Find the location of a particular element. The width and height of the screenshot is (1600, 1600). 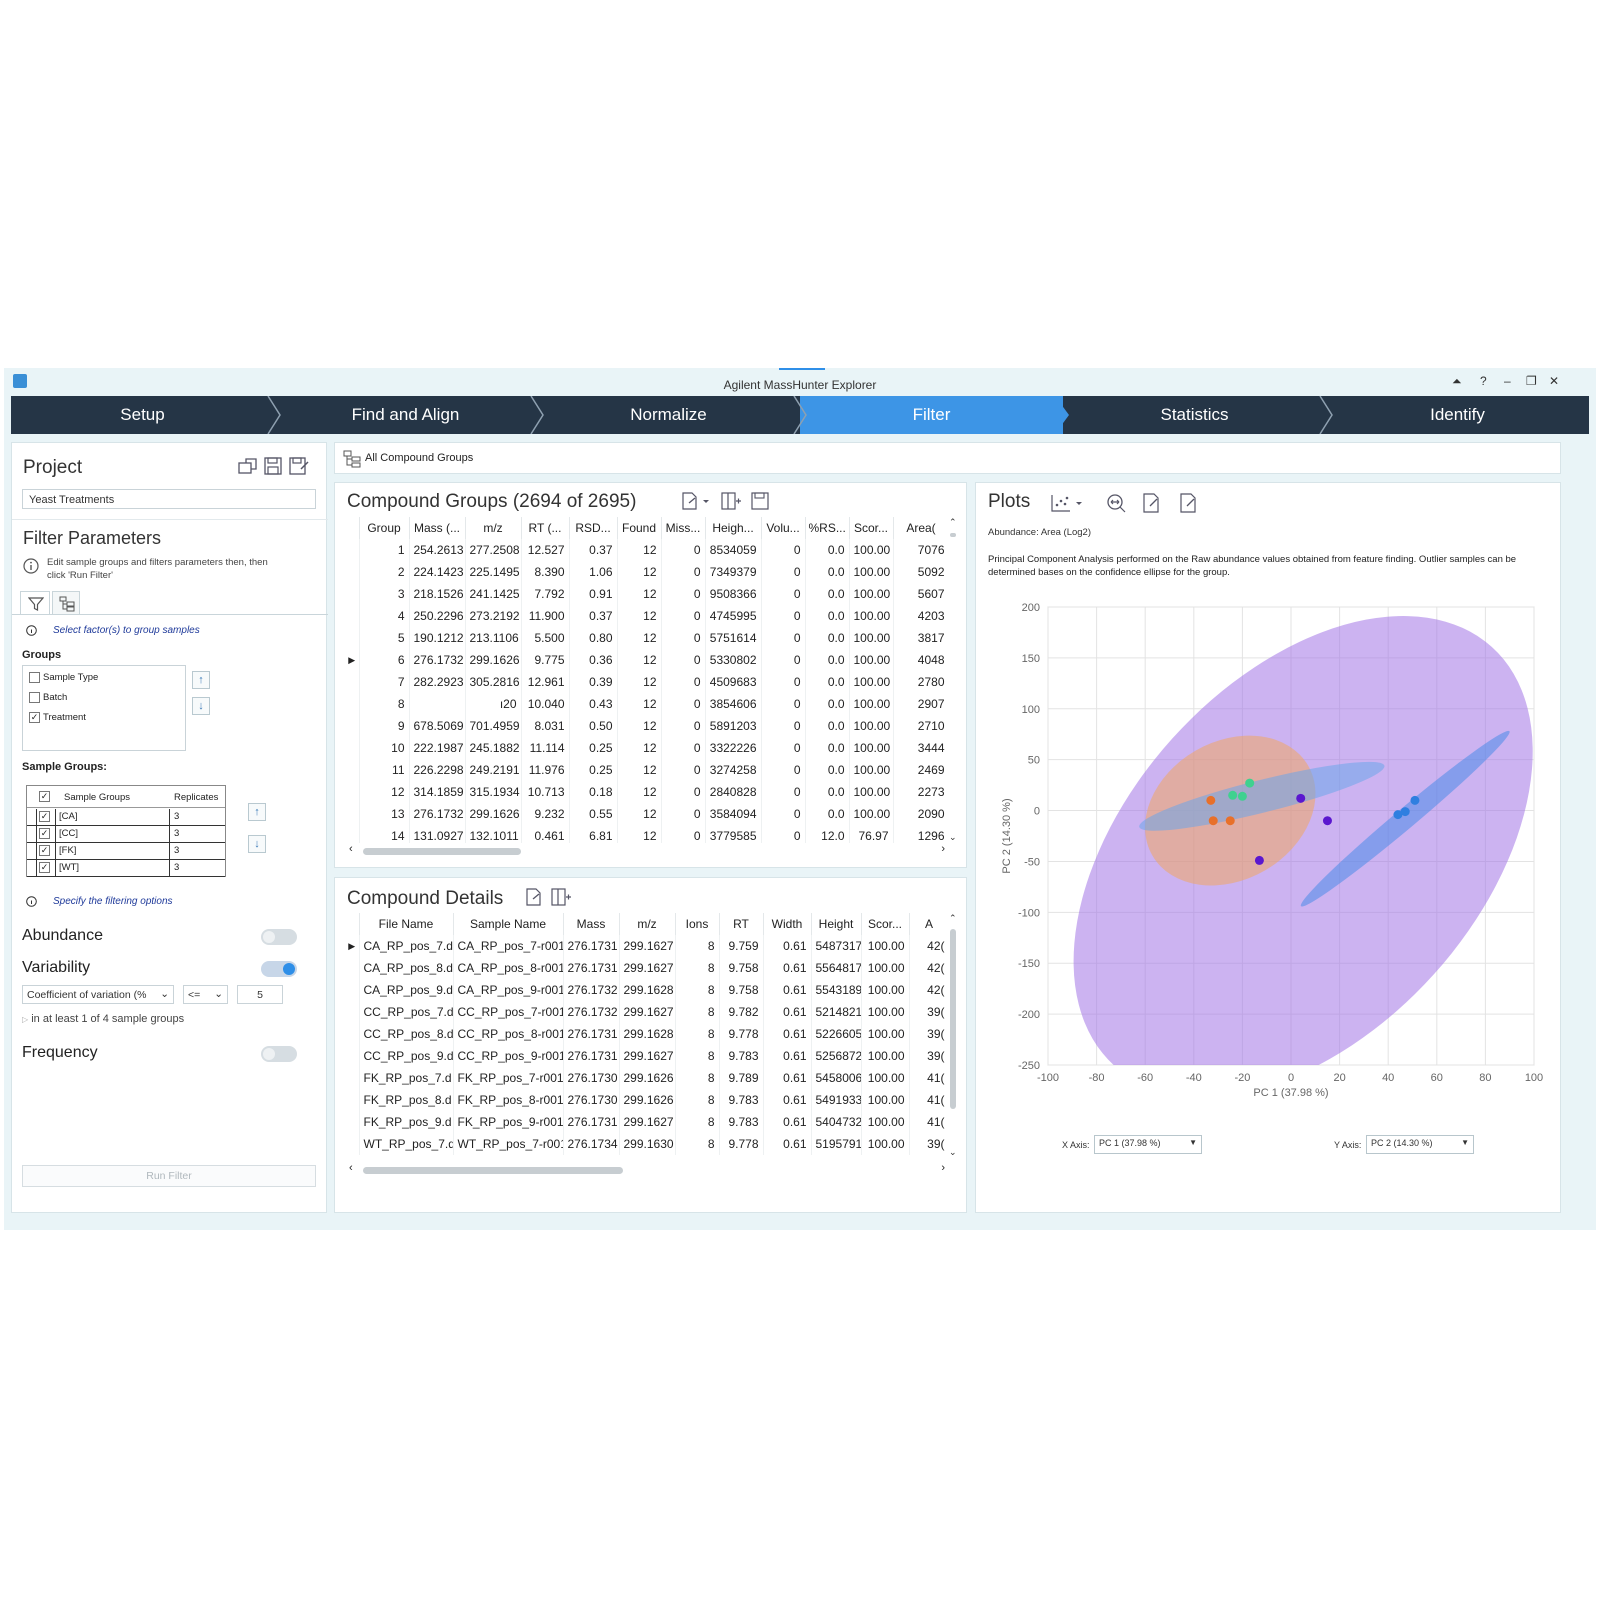

column-header: Sample Name is located at coordinates (508, 924).